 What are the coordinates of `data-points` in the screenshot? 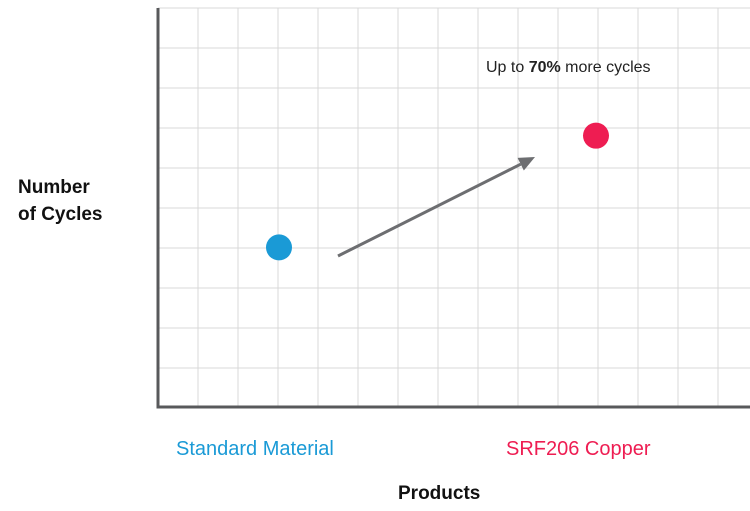 It's located at (437, 191).